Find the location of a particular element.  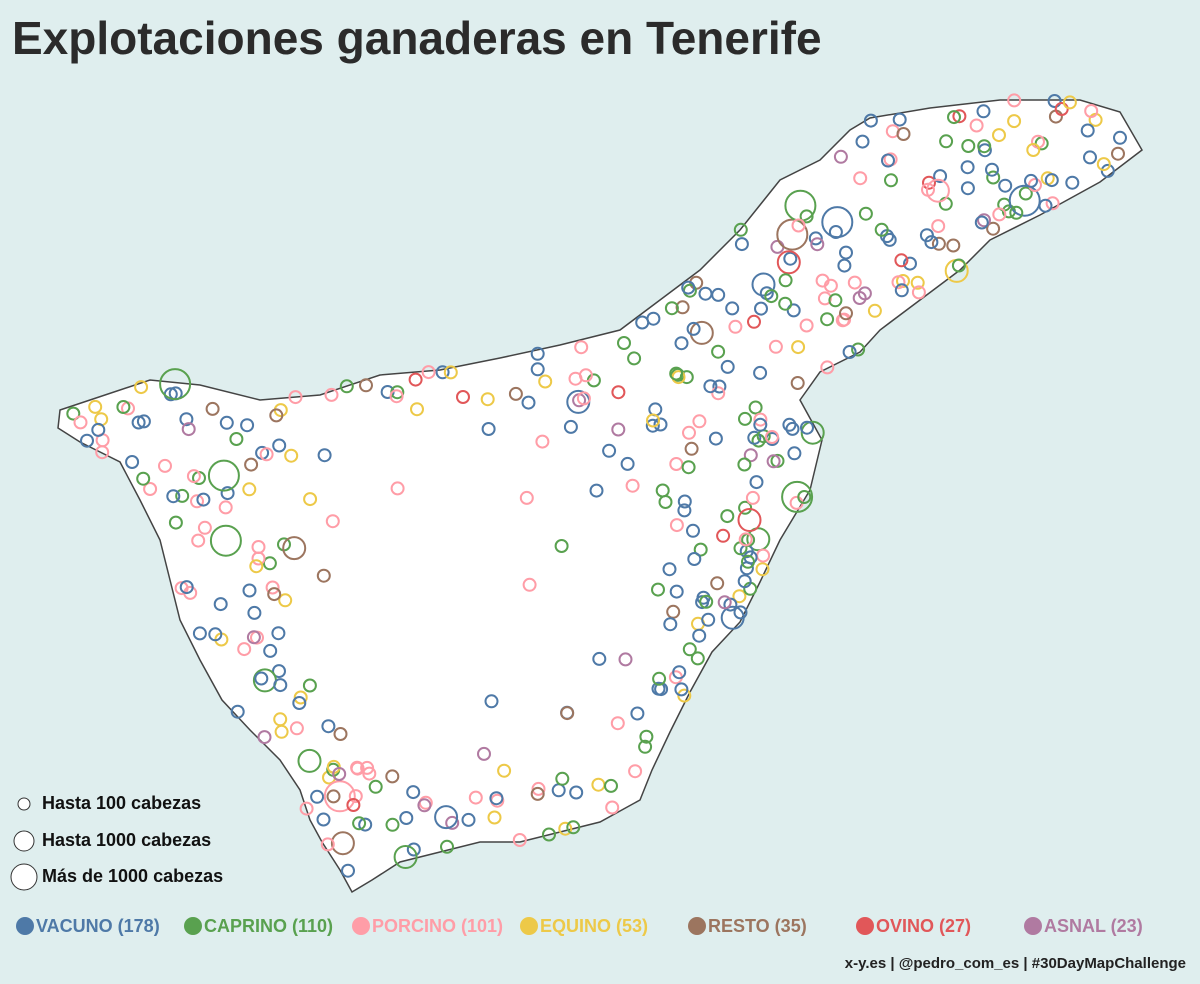

category-legend-label: RESTO (35) is located at coordinates (757, 926).